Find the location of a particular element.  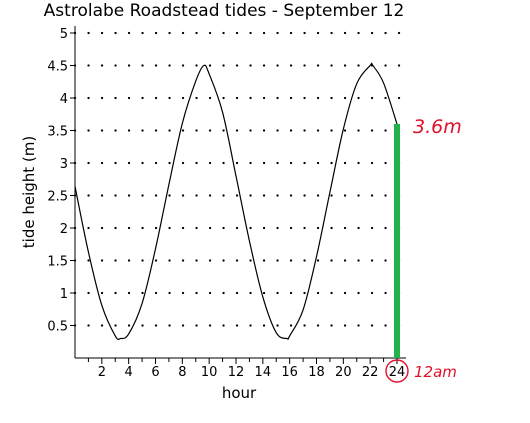

y-tick-label: 3.5 is located at coordinates (57, 132).